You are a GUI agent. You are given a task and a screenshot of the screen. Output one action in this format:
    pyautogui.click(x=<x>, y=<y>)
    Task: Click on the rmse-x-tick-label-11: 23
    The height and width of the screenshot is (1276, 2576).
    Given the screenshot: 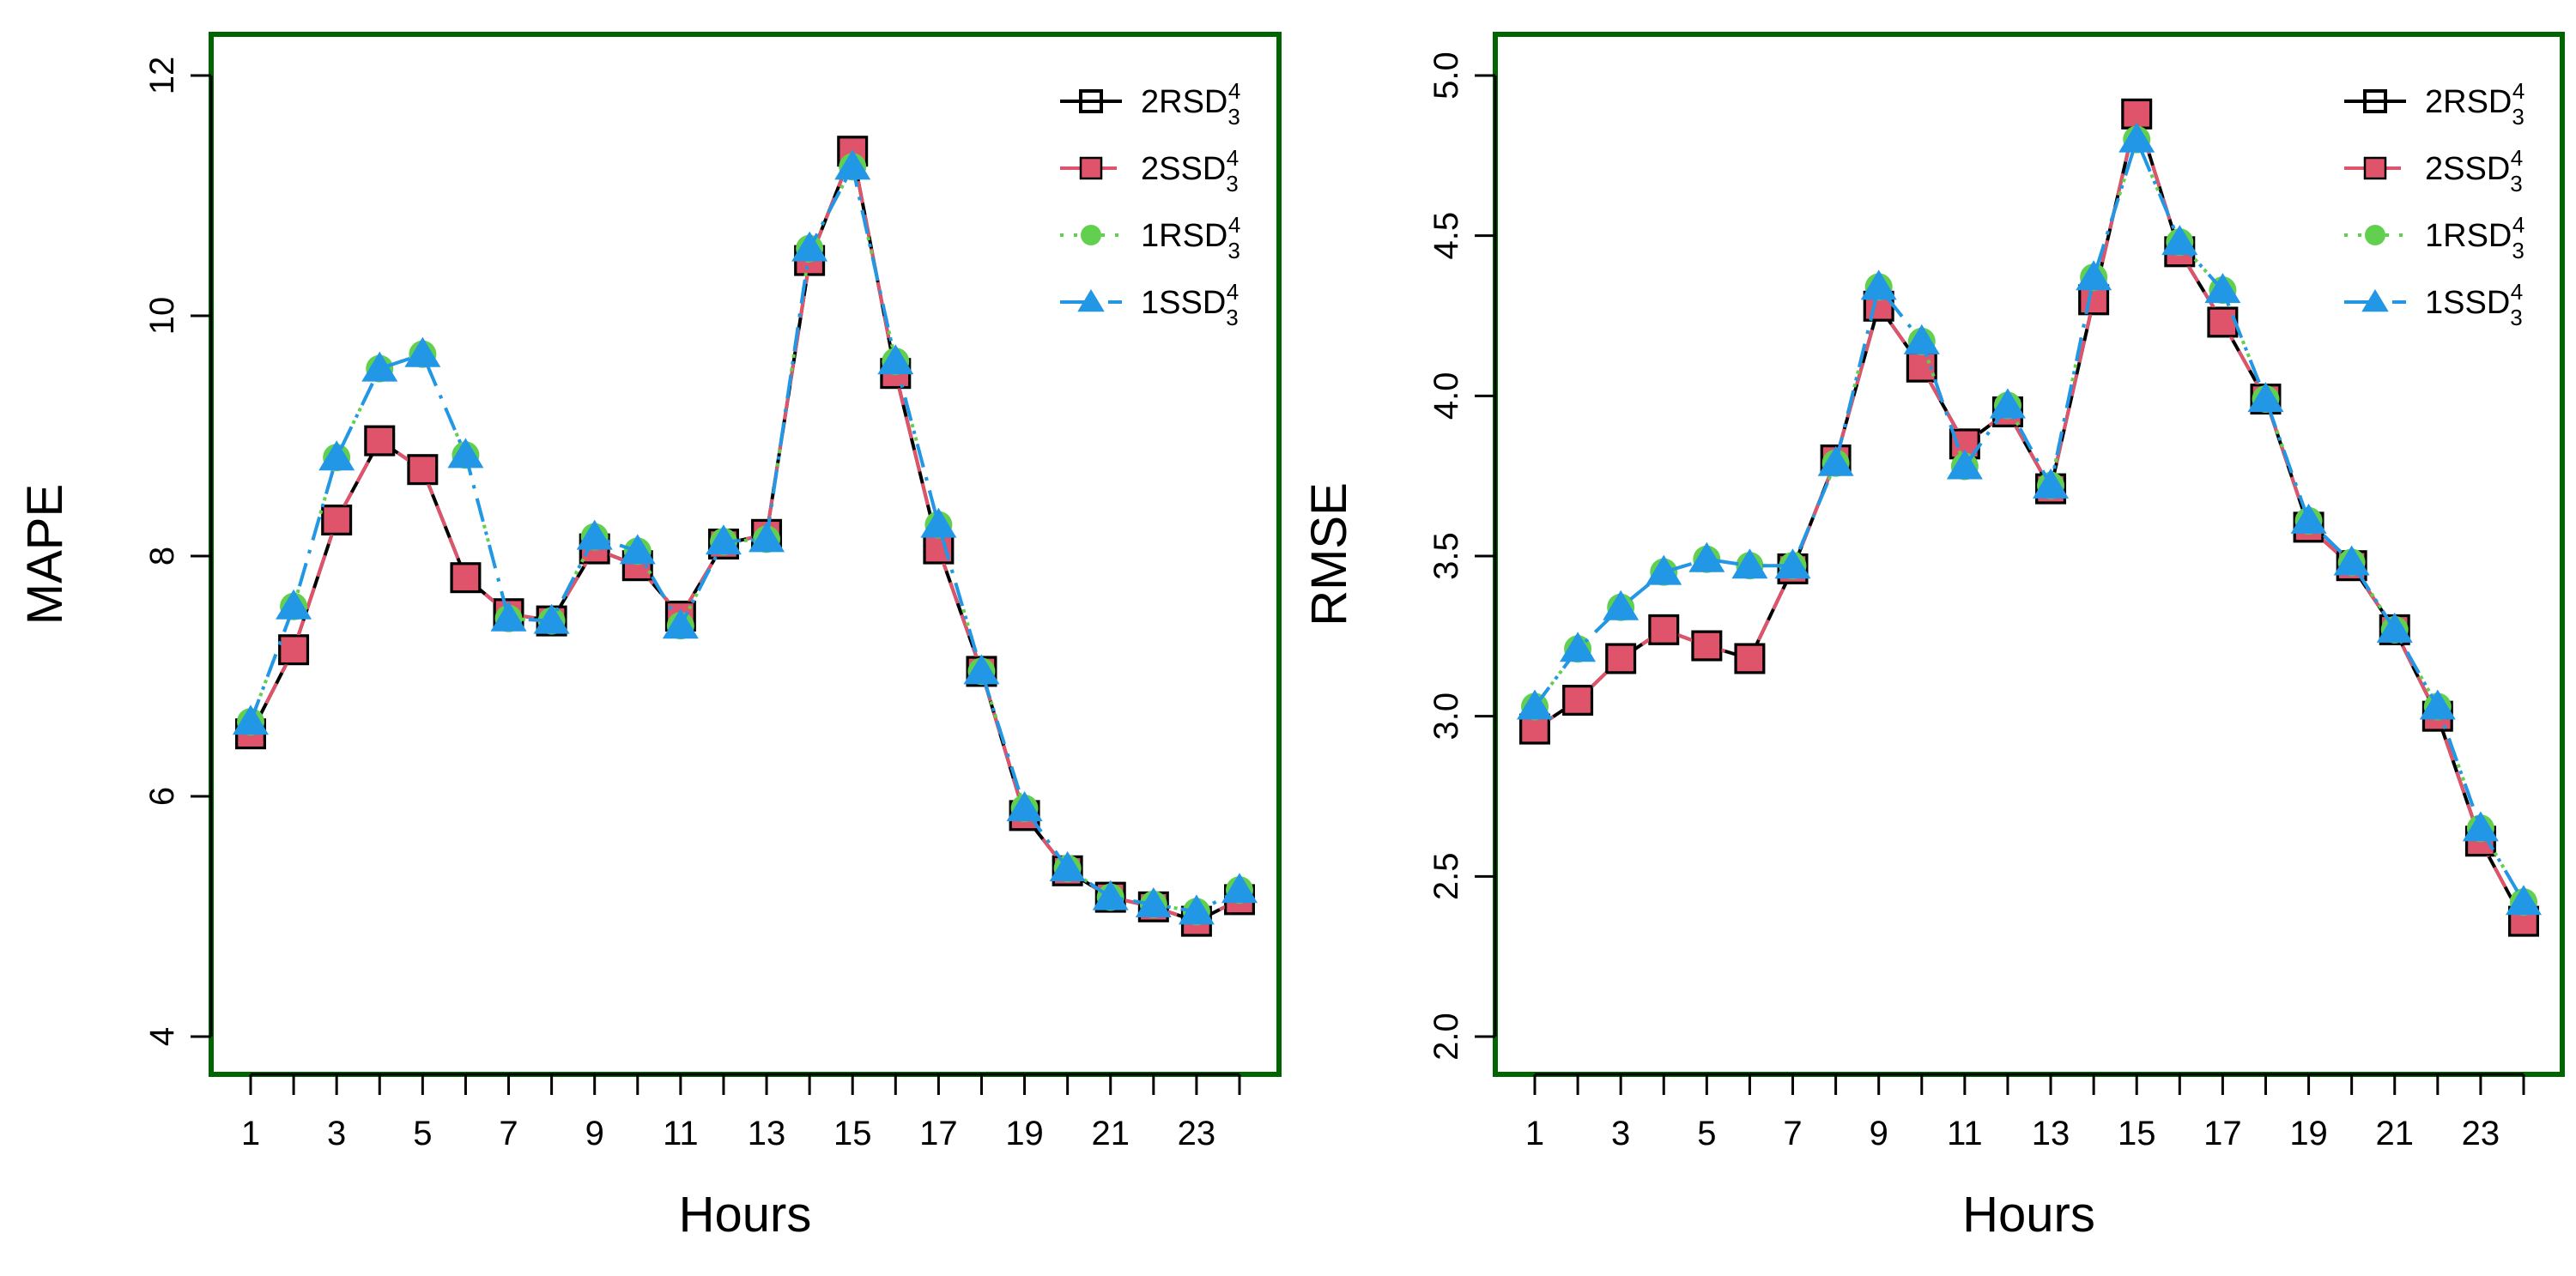 What is the action you would take?
    pyautogui.click(x=2481, y=1133)
    